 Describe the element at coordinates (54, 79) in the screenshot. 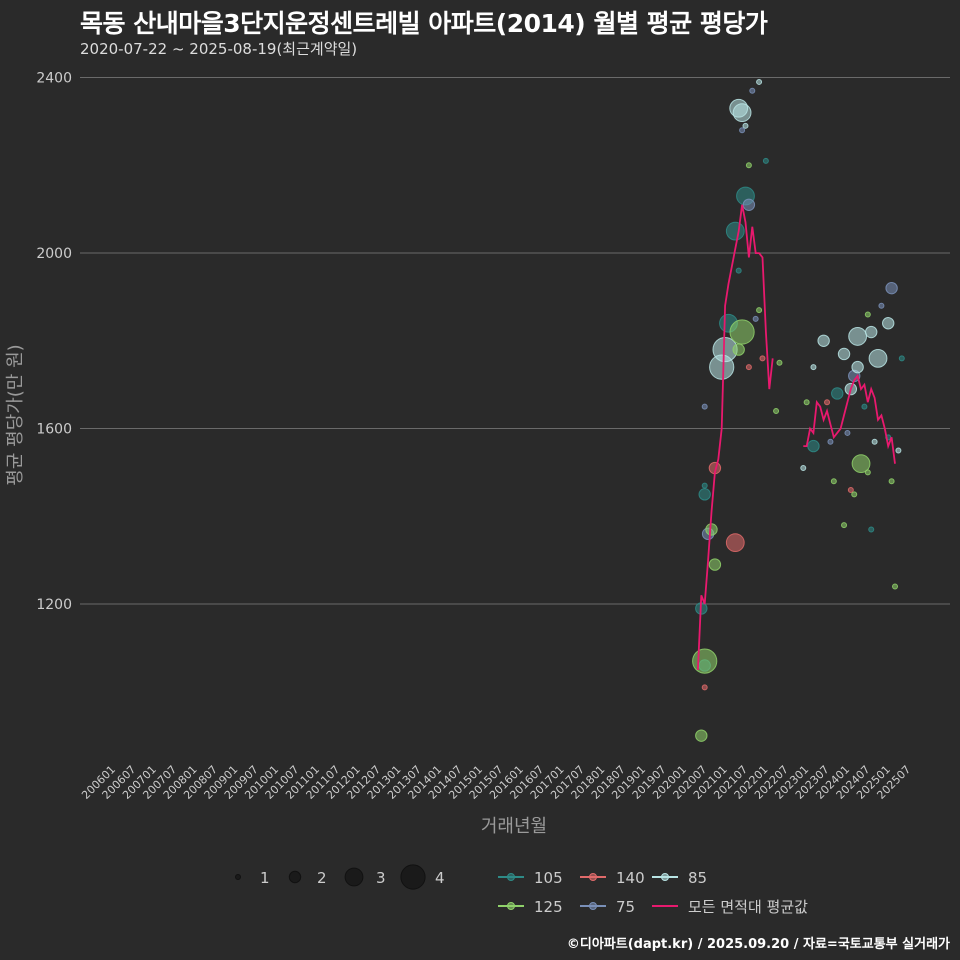

I see `y-tick-label: 2400` at that location.